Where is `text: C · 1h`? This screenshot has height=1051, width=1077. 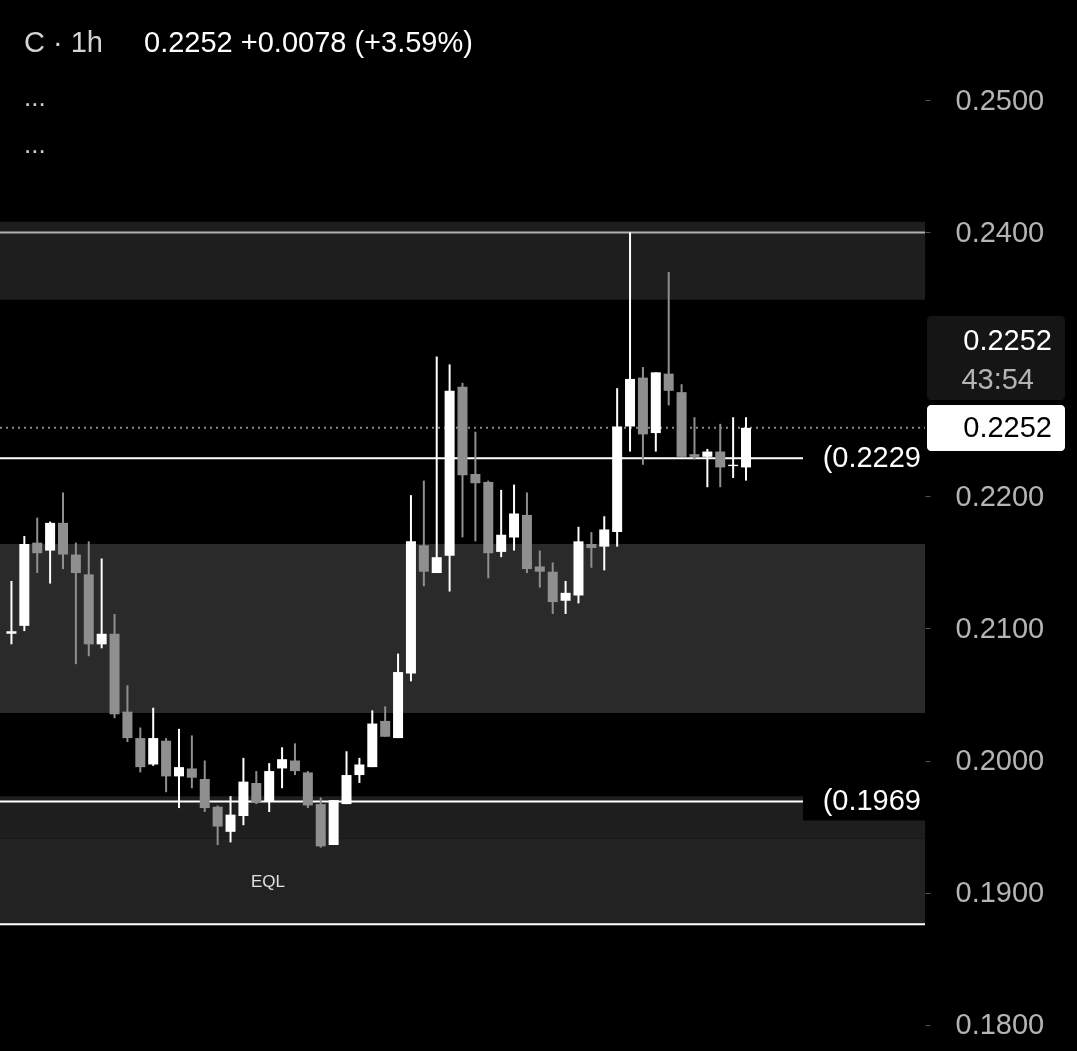
text: C · 1h is located at coordinates (63, 42).